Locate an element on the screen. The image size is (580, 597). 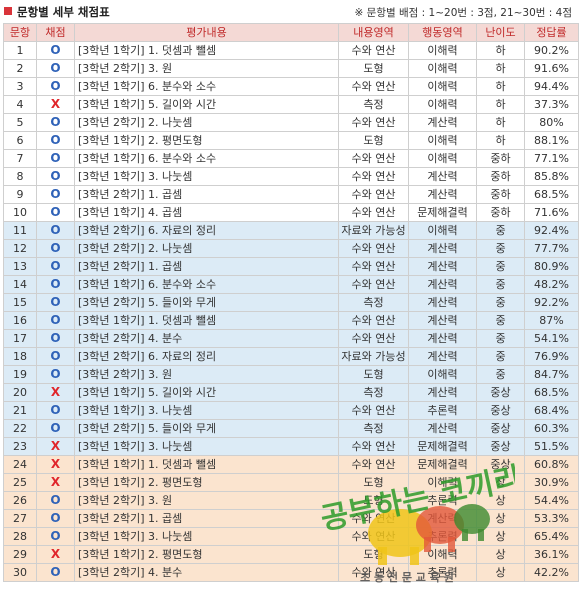
table-row: 6 O [3학년 1학기] 2. 평면도형 도형 이해력 하 88.1% is located at coordinates (291, 140).